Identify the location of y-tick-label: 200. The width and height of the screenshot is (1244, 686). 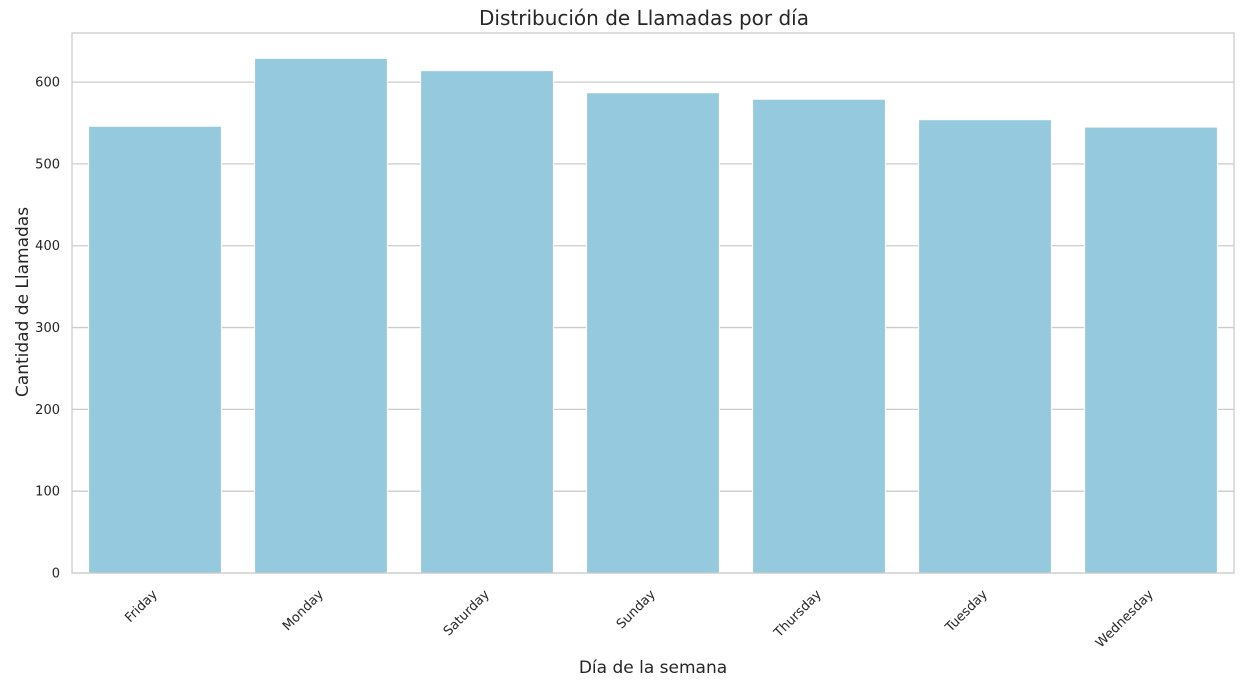
(47, 410).